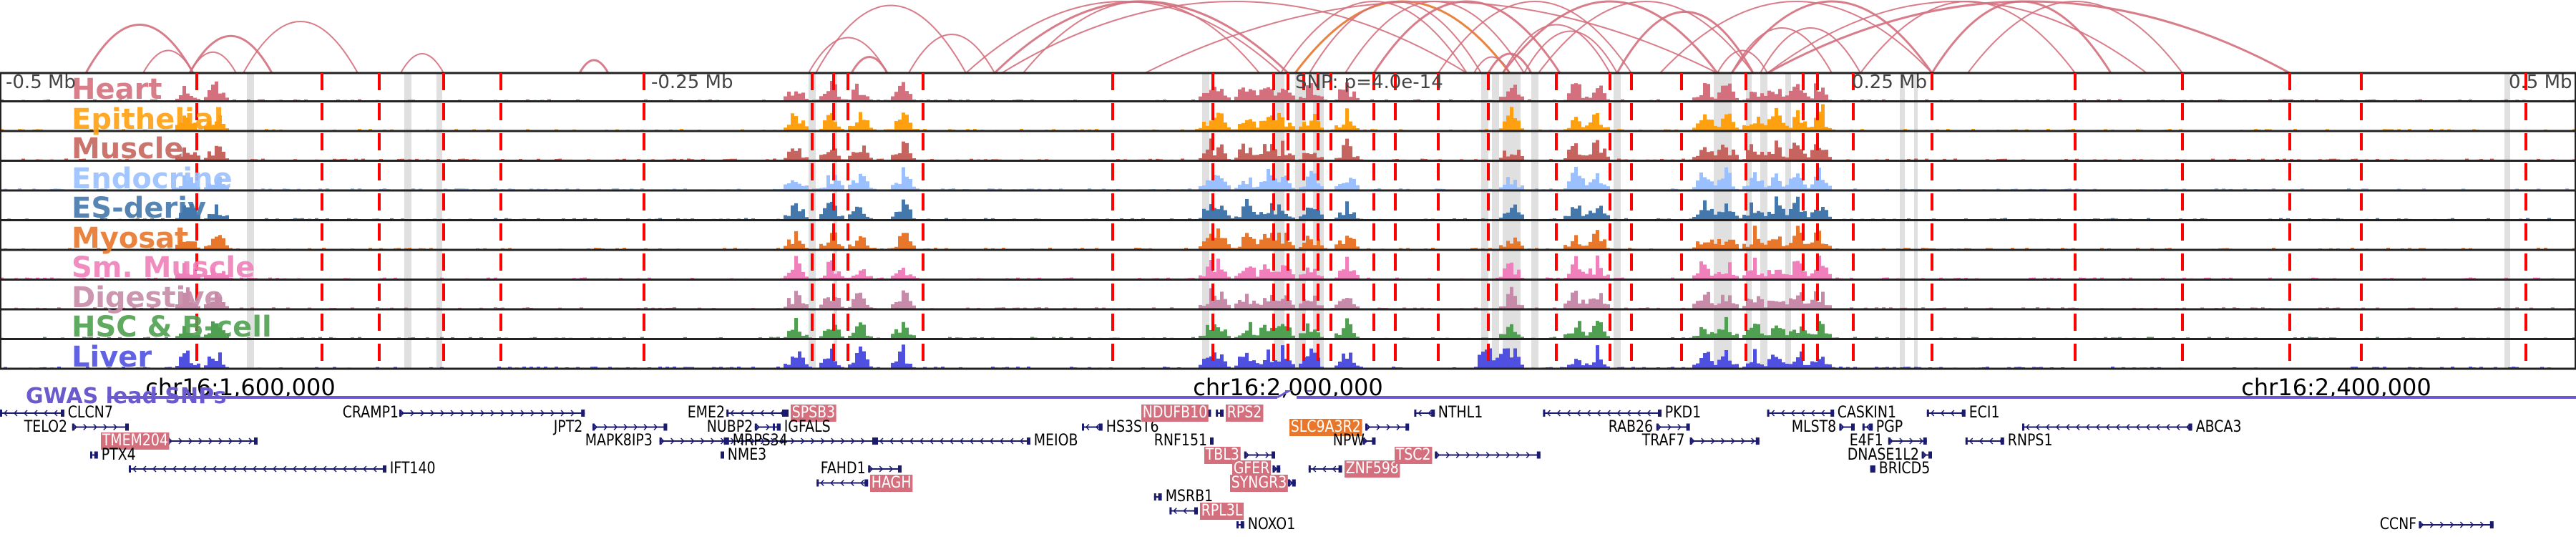 This screenshot has height=537, width=2576. What do you see at coordinates (1460, 413) in the screenshot?
I see `gene-label-nthl1: NTHL1` at bounding box center [1460, 413].